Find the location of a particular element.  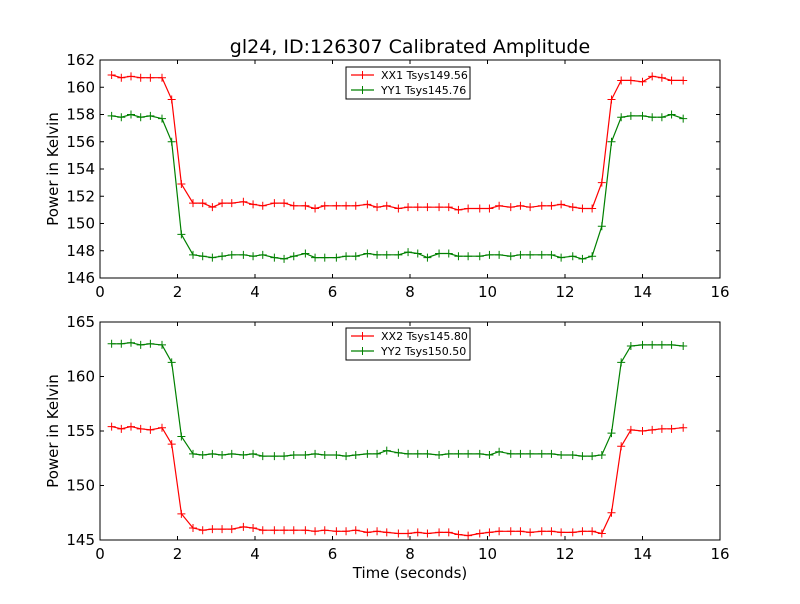

chart-title: gl24, ID:126307 Calibrated Amplitude is located at coordinates (410, 47).